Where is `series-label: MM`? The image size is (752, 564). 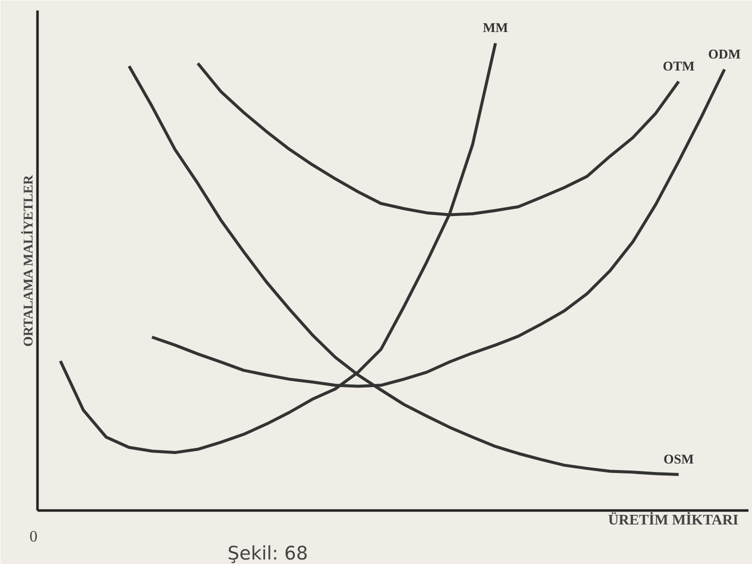
series-label: MM is located at coordinates (495, 28).